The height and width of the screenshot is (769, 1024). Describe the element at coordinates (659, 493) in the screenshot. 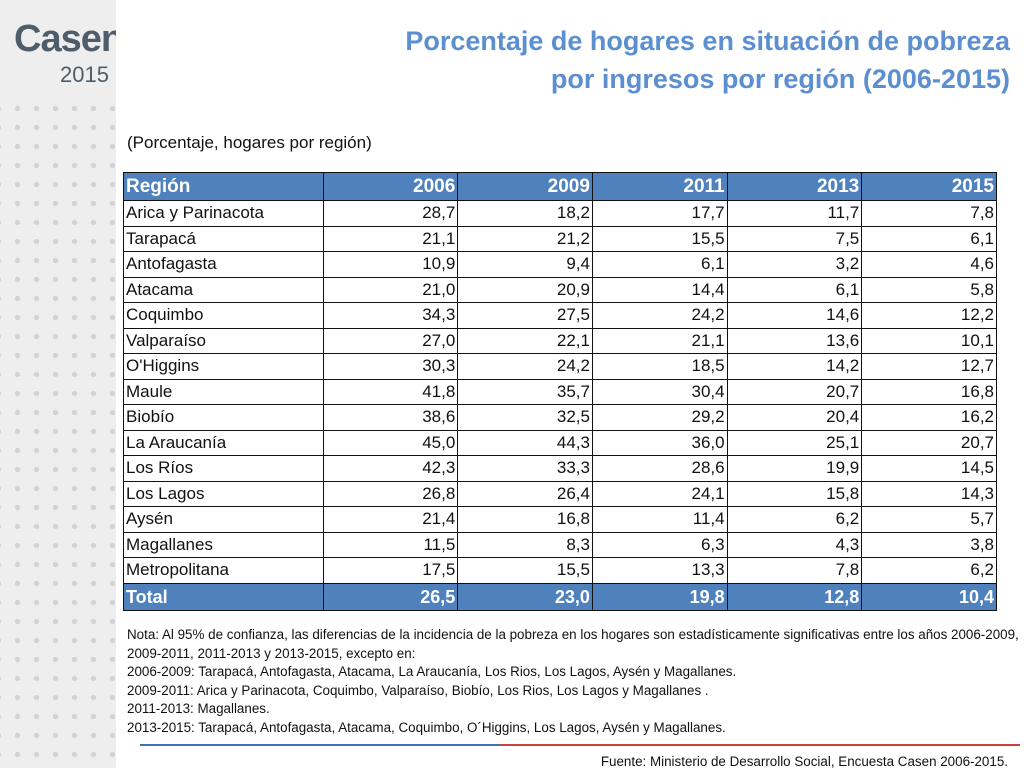

I see `value-cell-2011: 24,1` at that location.